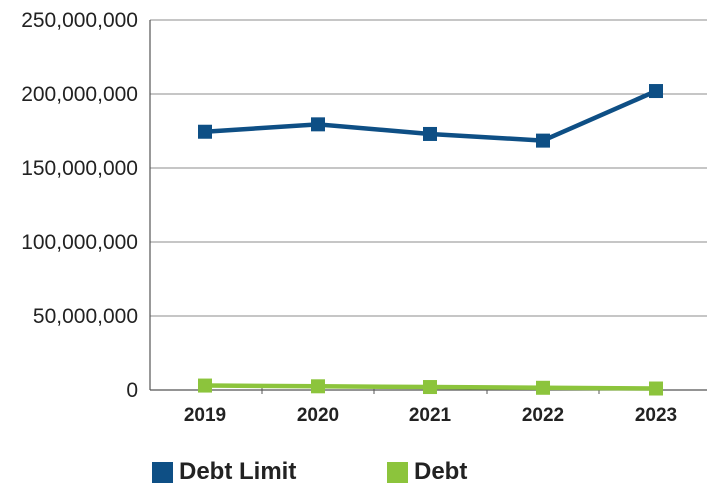 The height and width of the screenshot is (491, 707). Describe the element at coordinates (318, 415) in the screenshot. I see `x-tick-label: 2020` at that location.